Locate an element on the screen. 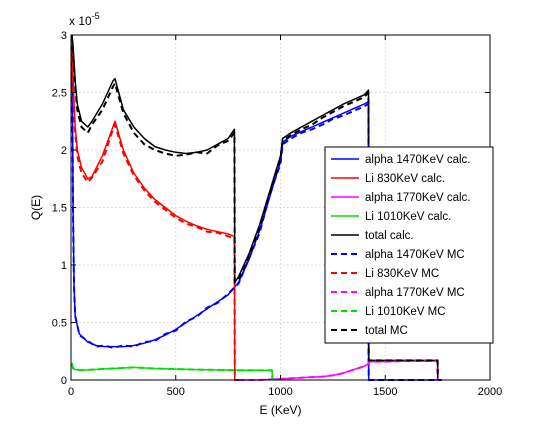  legend-label-5: alpha 1470KeV MC is located at coordinates (415, 255).